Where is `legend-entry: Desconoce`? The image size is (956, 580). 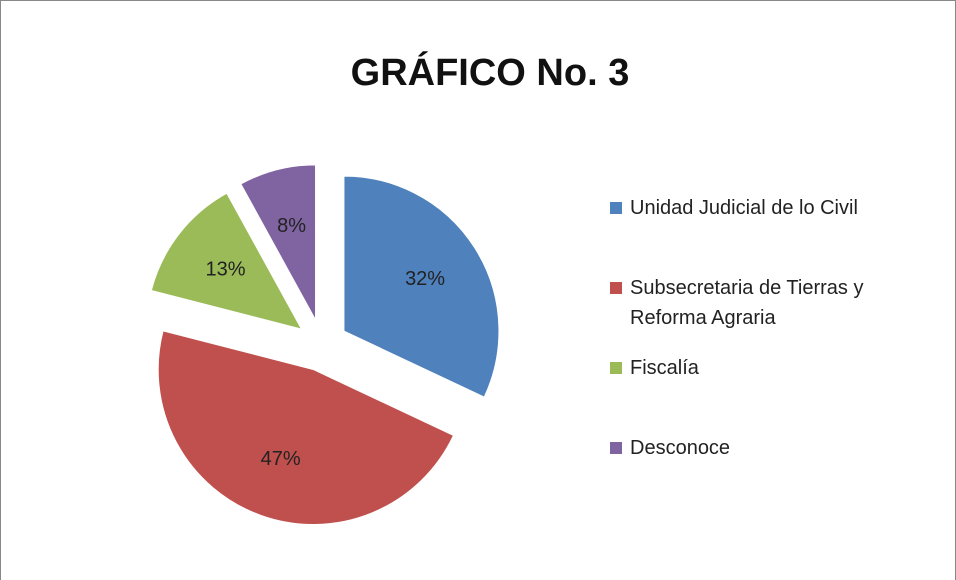 legend-entry: Desconoce is located at coordinates (775, 473).